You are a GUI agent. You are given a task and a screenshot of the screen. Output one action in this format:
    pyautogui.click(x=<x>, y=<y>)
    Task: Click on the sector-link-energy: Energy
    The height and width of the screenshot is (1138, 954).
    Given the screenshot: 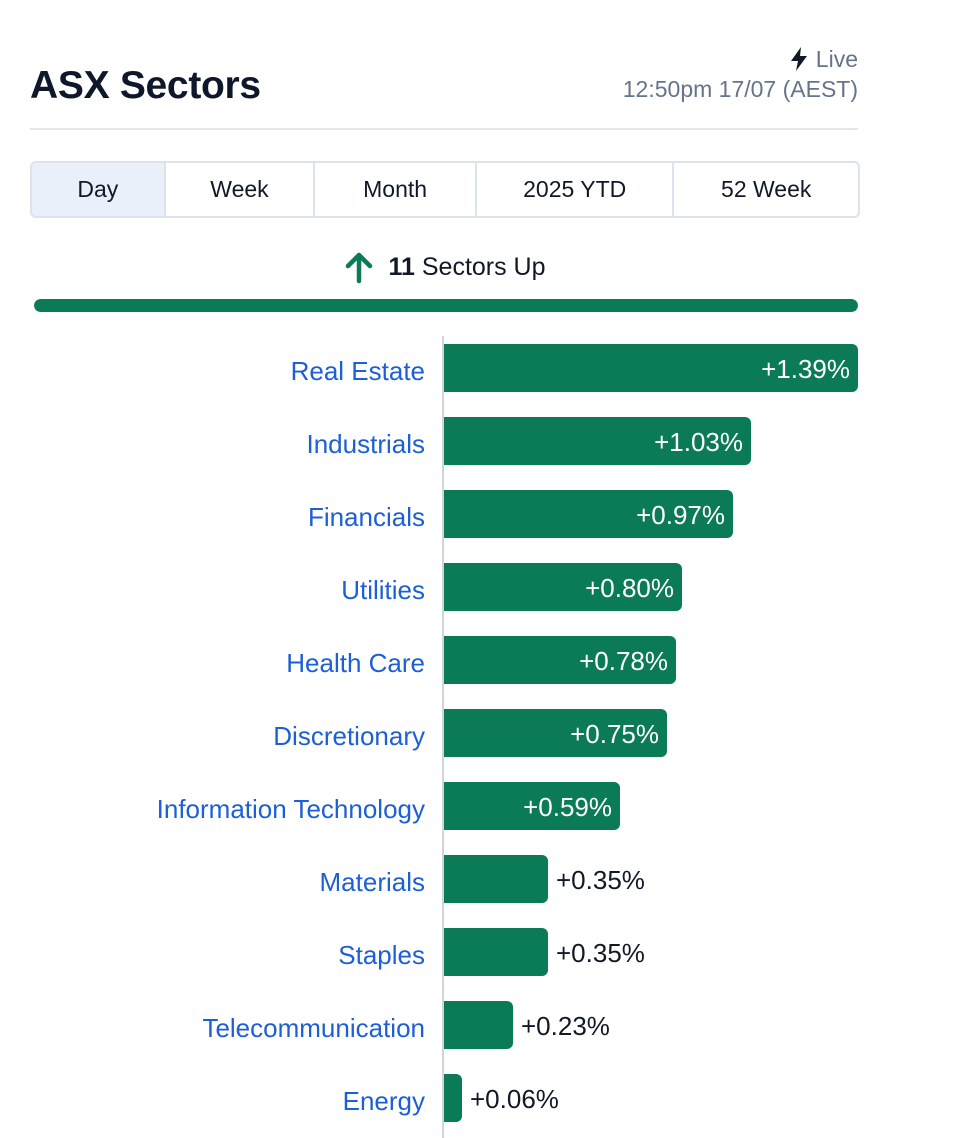 What is the action you would take?
    pyautogui.click(x=383, y=1101)
    